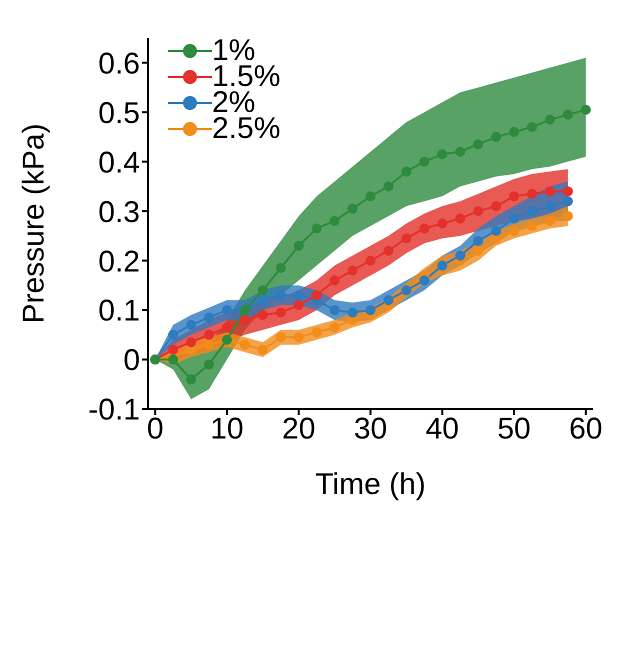 Image resolution: width=641 pixels, height=645 pixels. Describe the element at coordinates (514, 429) in the screenshot. I see `x-tick-label: 50` at that location.